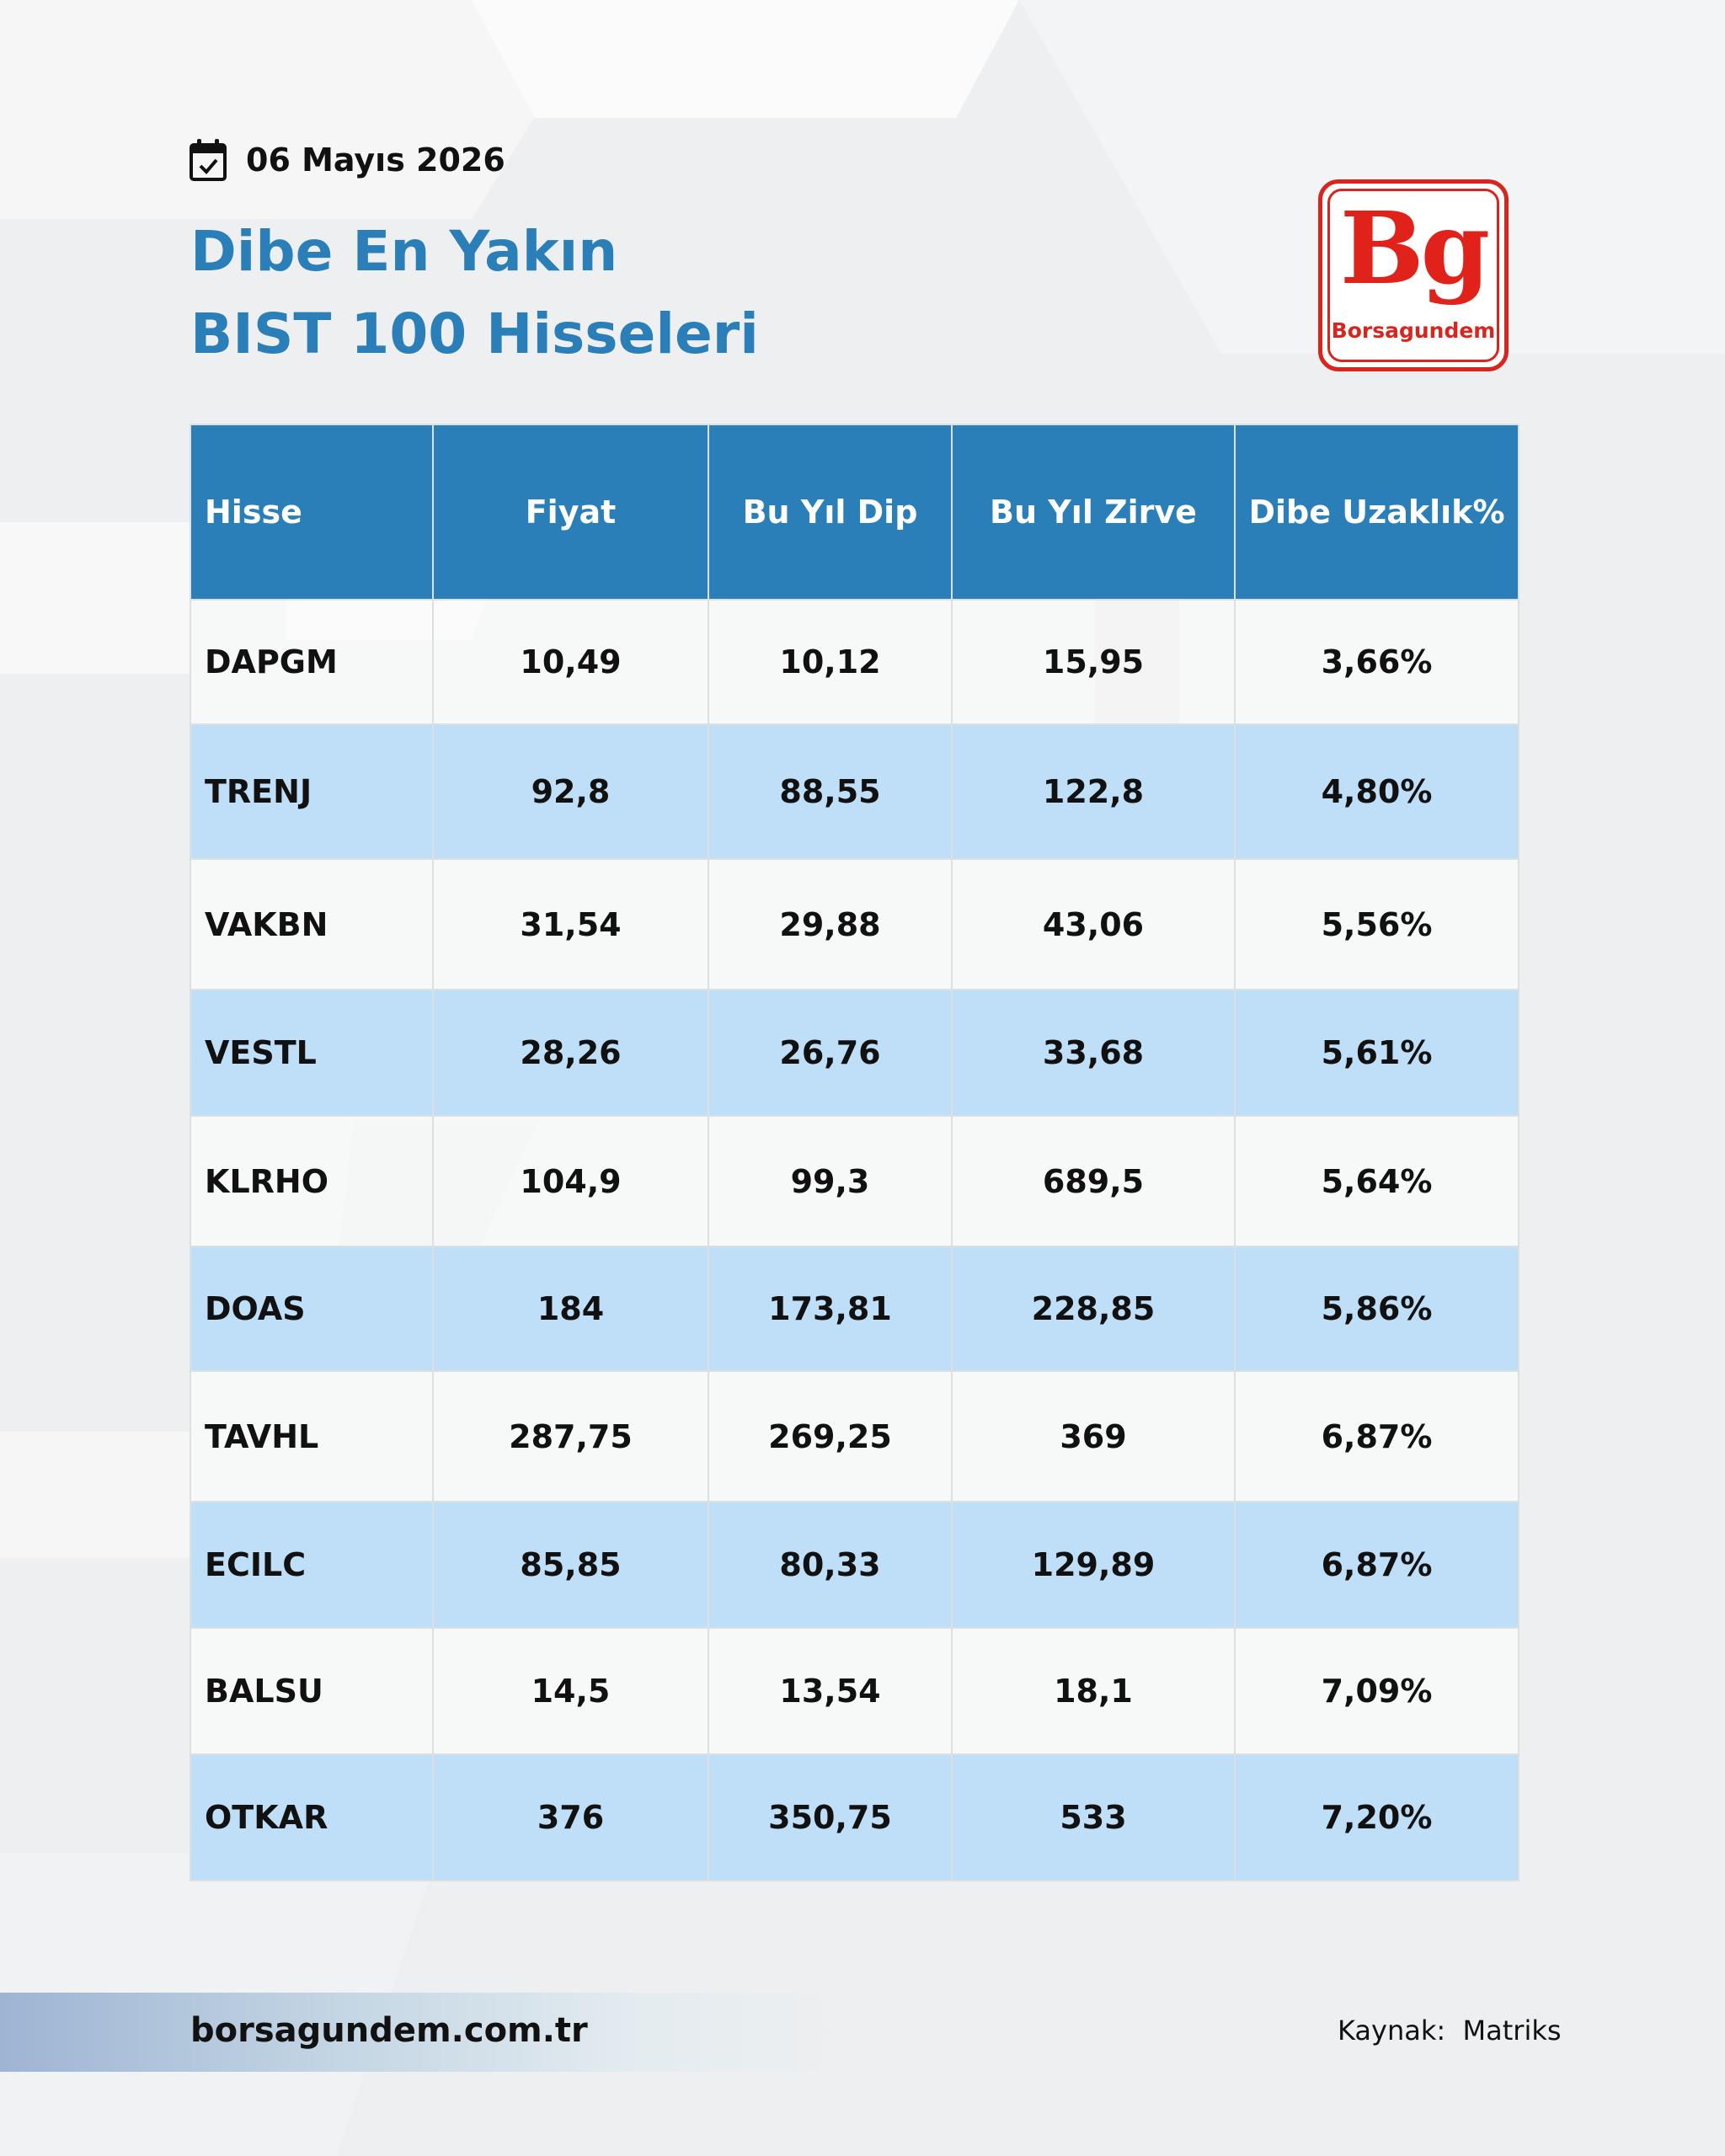 The height and width of the screenshot is (2156, 1725). I want to click on cell-dip: 29,88, so click(830, 924).